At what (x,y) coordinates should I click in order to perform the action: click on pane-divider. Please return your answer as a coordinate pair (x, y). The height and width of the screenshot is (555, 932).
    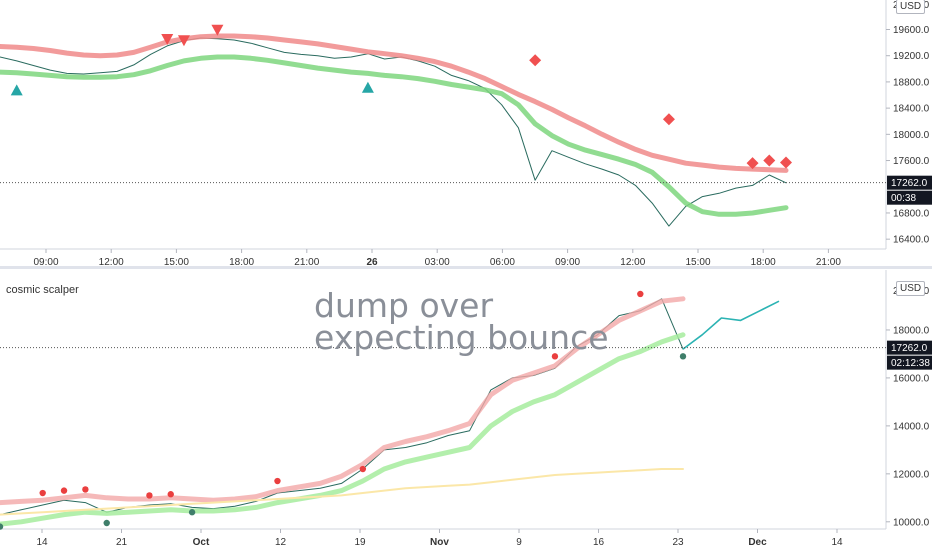
    Looking at the image, I should click on (466, 267).